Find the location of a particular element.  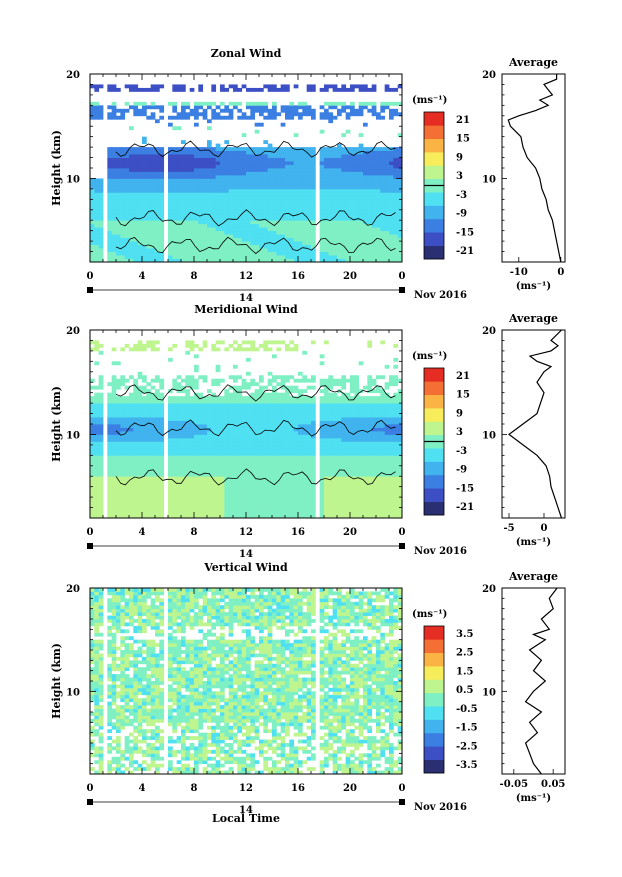

colorbar-swatch is located at coordinates (434, 119).